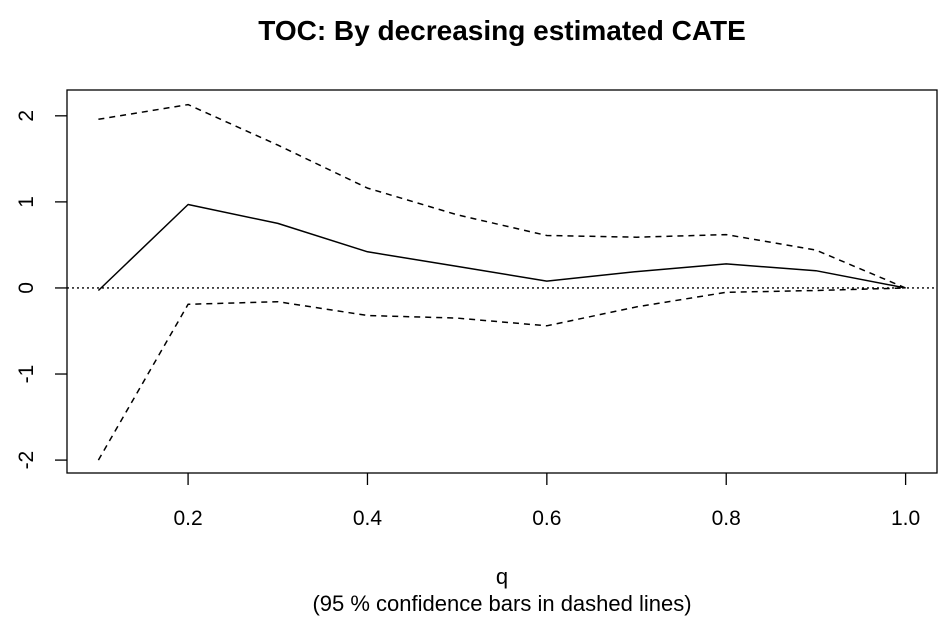 Image resolution: width=942 pixels, height=618 pixels. What do you see at coordinates (26, 374) in the screenshot?
I see `y-tick-label: -1` at bounding box center [26, 374].